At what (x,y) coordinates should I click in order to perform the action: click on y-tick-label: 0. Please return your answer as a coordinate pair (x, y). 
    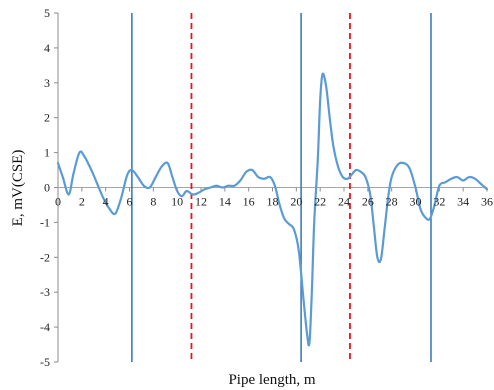
    Looking at the image, I should click on (47, 188).